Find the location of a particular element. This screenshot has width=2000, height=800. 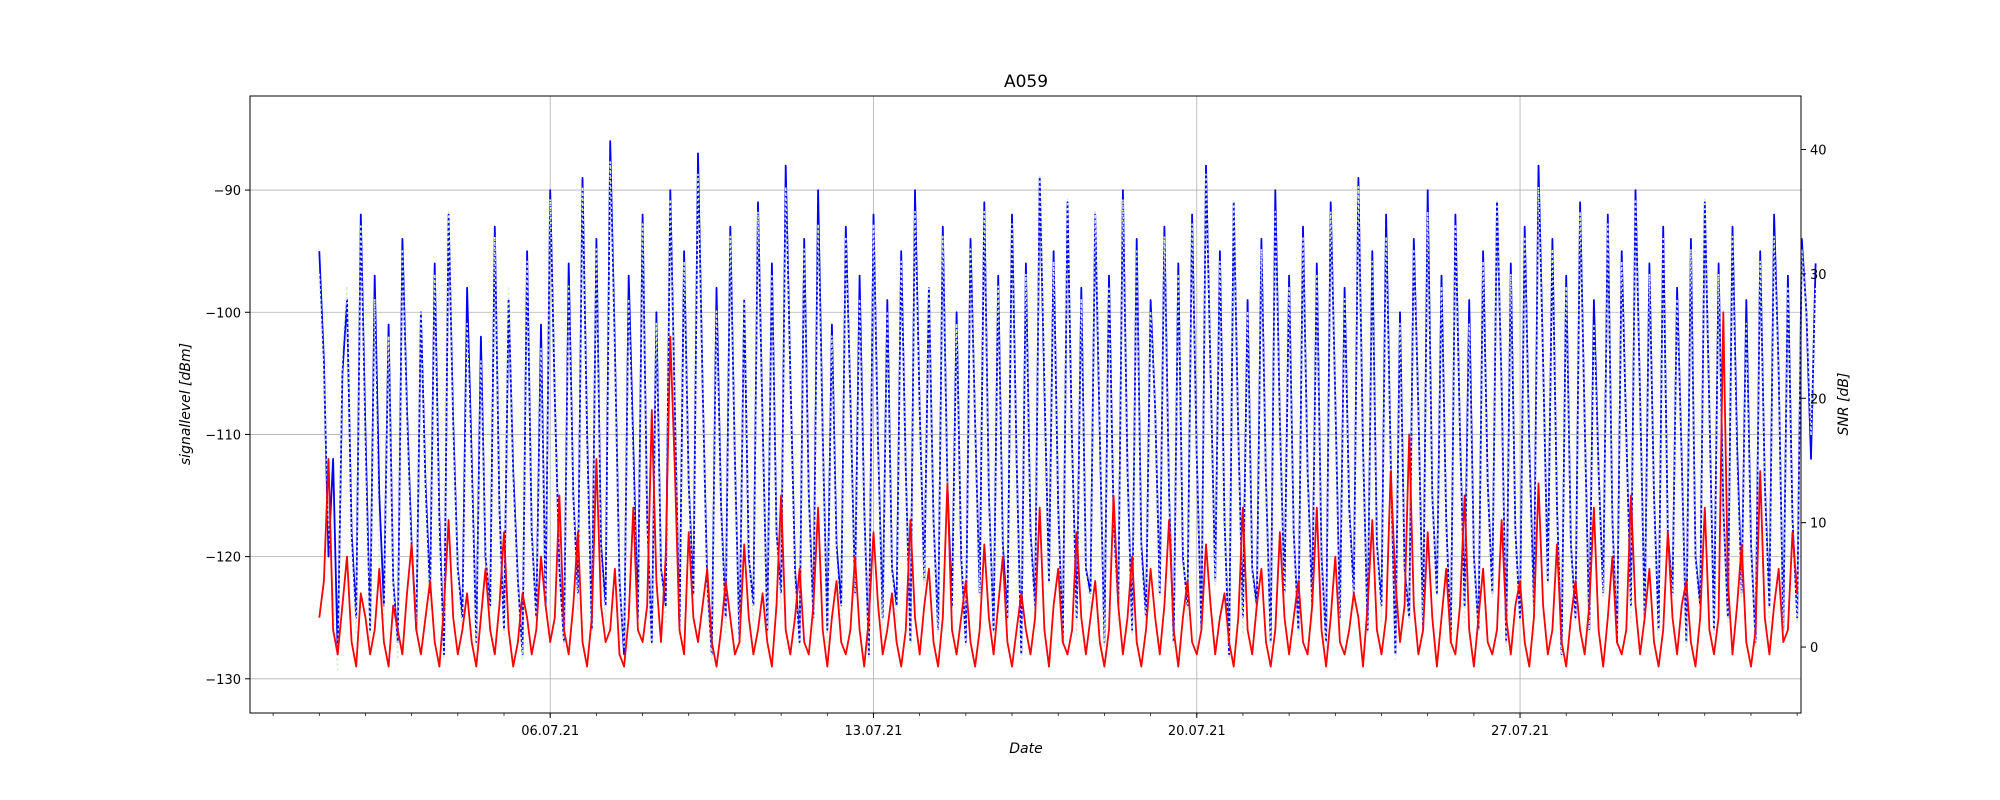

x-tick-label: 20.07.21 is located at coordinates (1197, 731).